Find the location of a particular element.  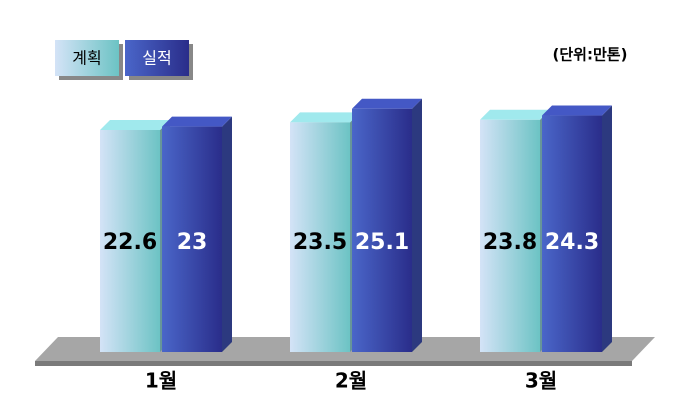

floor-edge is located at coordinates (333, 363).